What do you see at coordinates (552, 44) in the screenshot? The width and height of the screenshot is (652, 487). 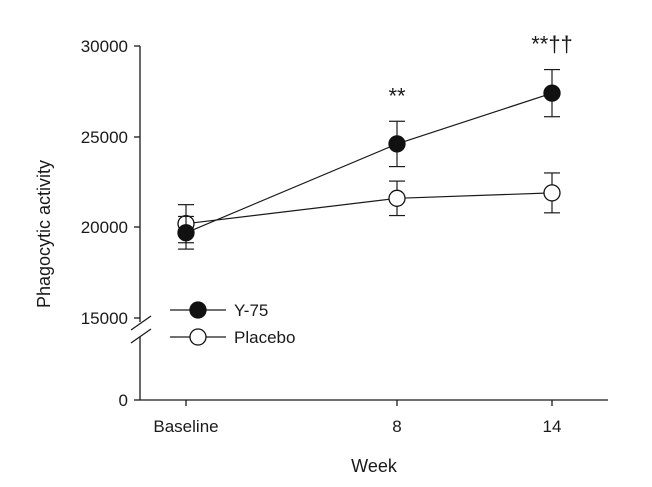 I see `significance-label: **††` at bounding box center [552, 44].